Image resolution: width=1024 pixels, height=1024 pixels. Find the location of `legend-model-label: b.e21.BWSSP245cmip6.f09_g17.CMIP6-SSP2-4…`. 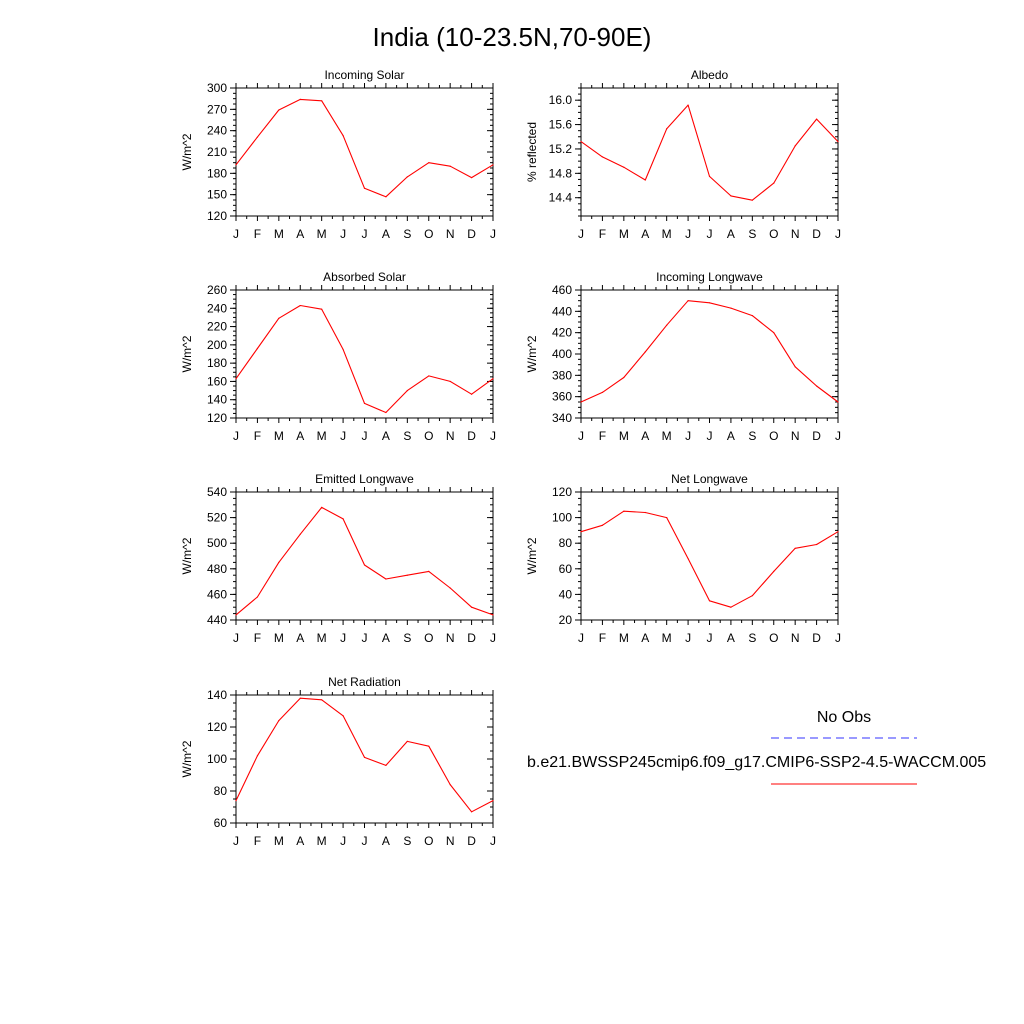

legend-model-label: b.e21.BWSSP245cmip6.f09_g17.CMIP6-SSP2-4… is located at coordinates (756, 762).